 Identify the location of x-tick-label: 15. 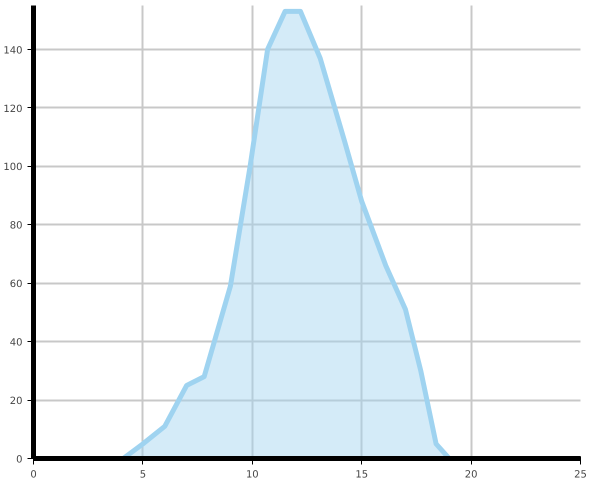
(361, 475).